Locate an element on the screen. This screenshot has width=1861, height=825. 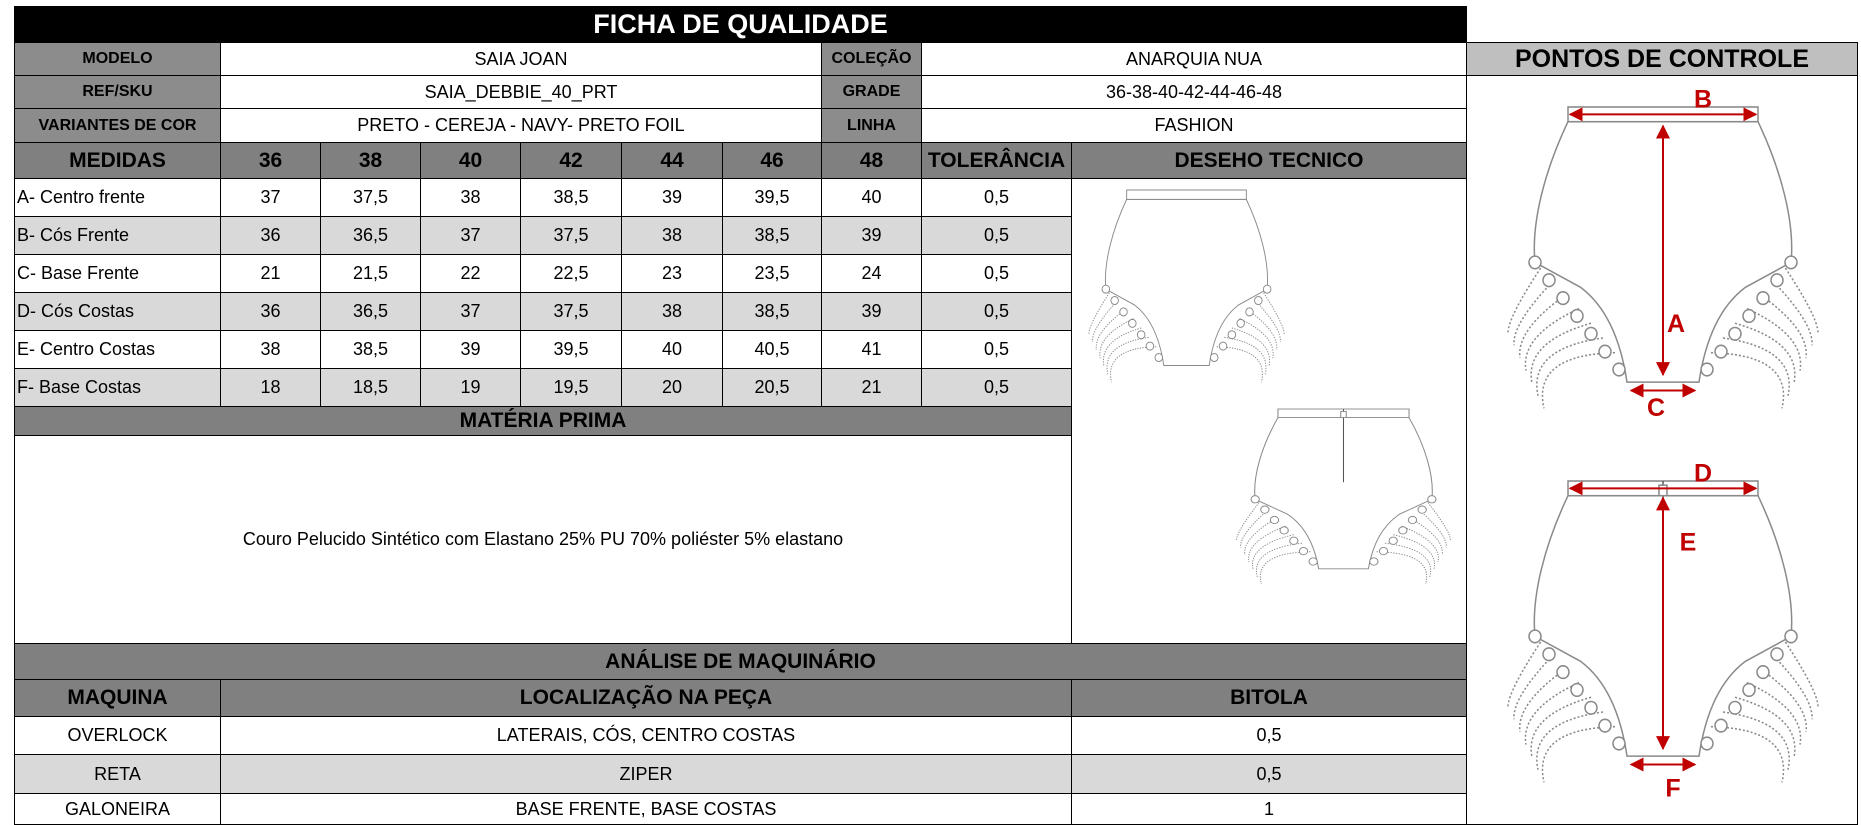
measure-value: 40,5 is located at coordinates (772, 349).